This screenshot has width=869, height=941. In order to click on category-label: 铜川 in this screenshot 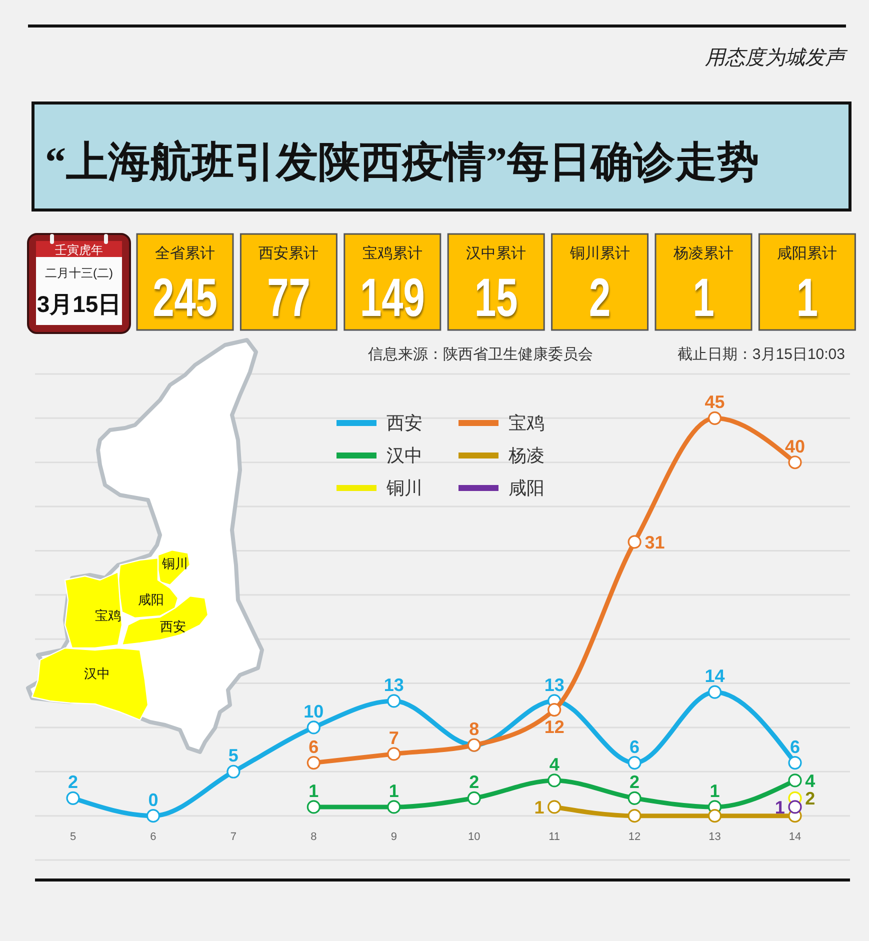, I will do `click(174, 563)`.